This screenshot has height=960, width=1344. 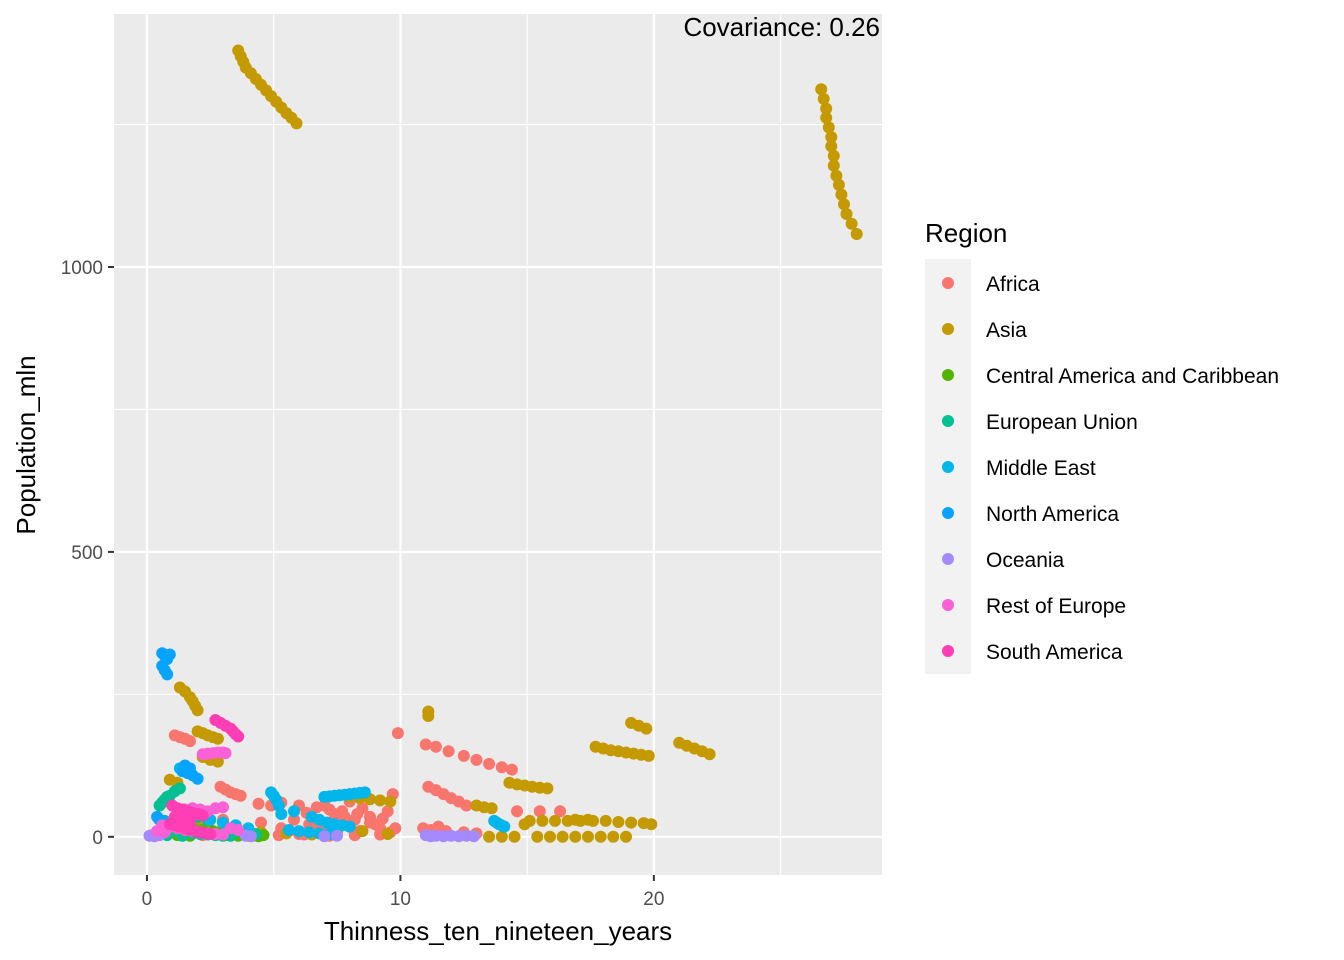 I want to click on legend-label: South America, so click(x=1054, y=652).